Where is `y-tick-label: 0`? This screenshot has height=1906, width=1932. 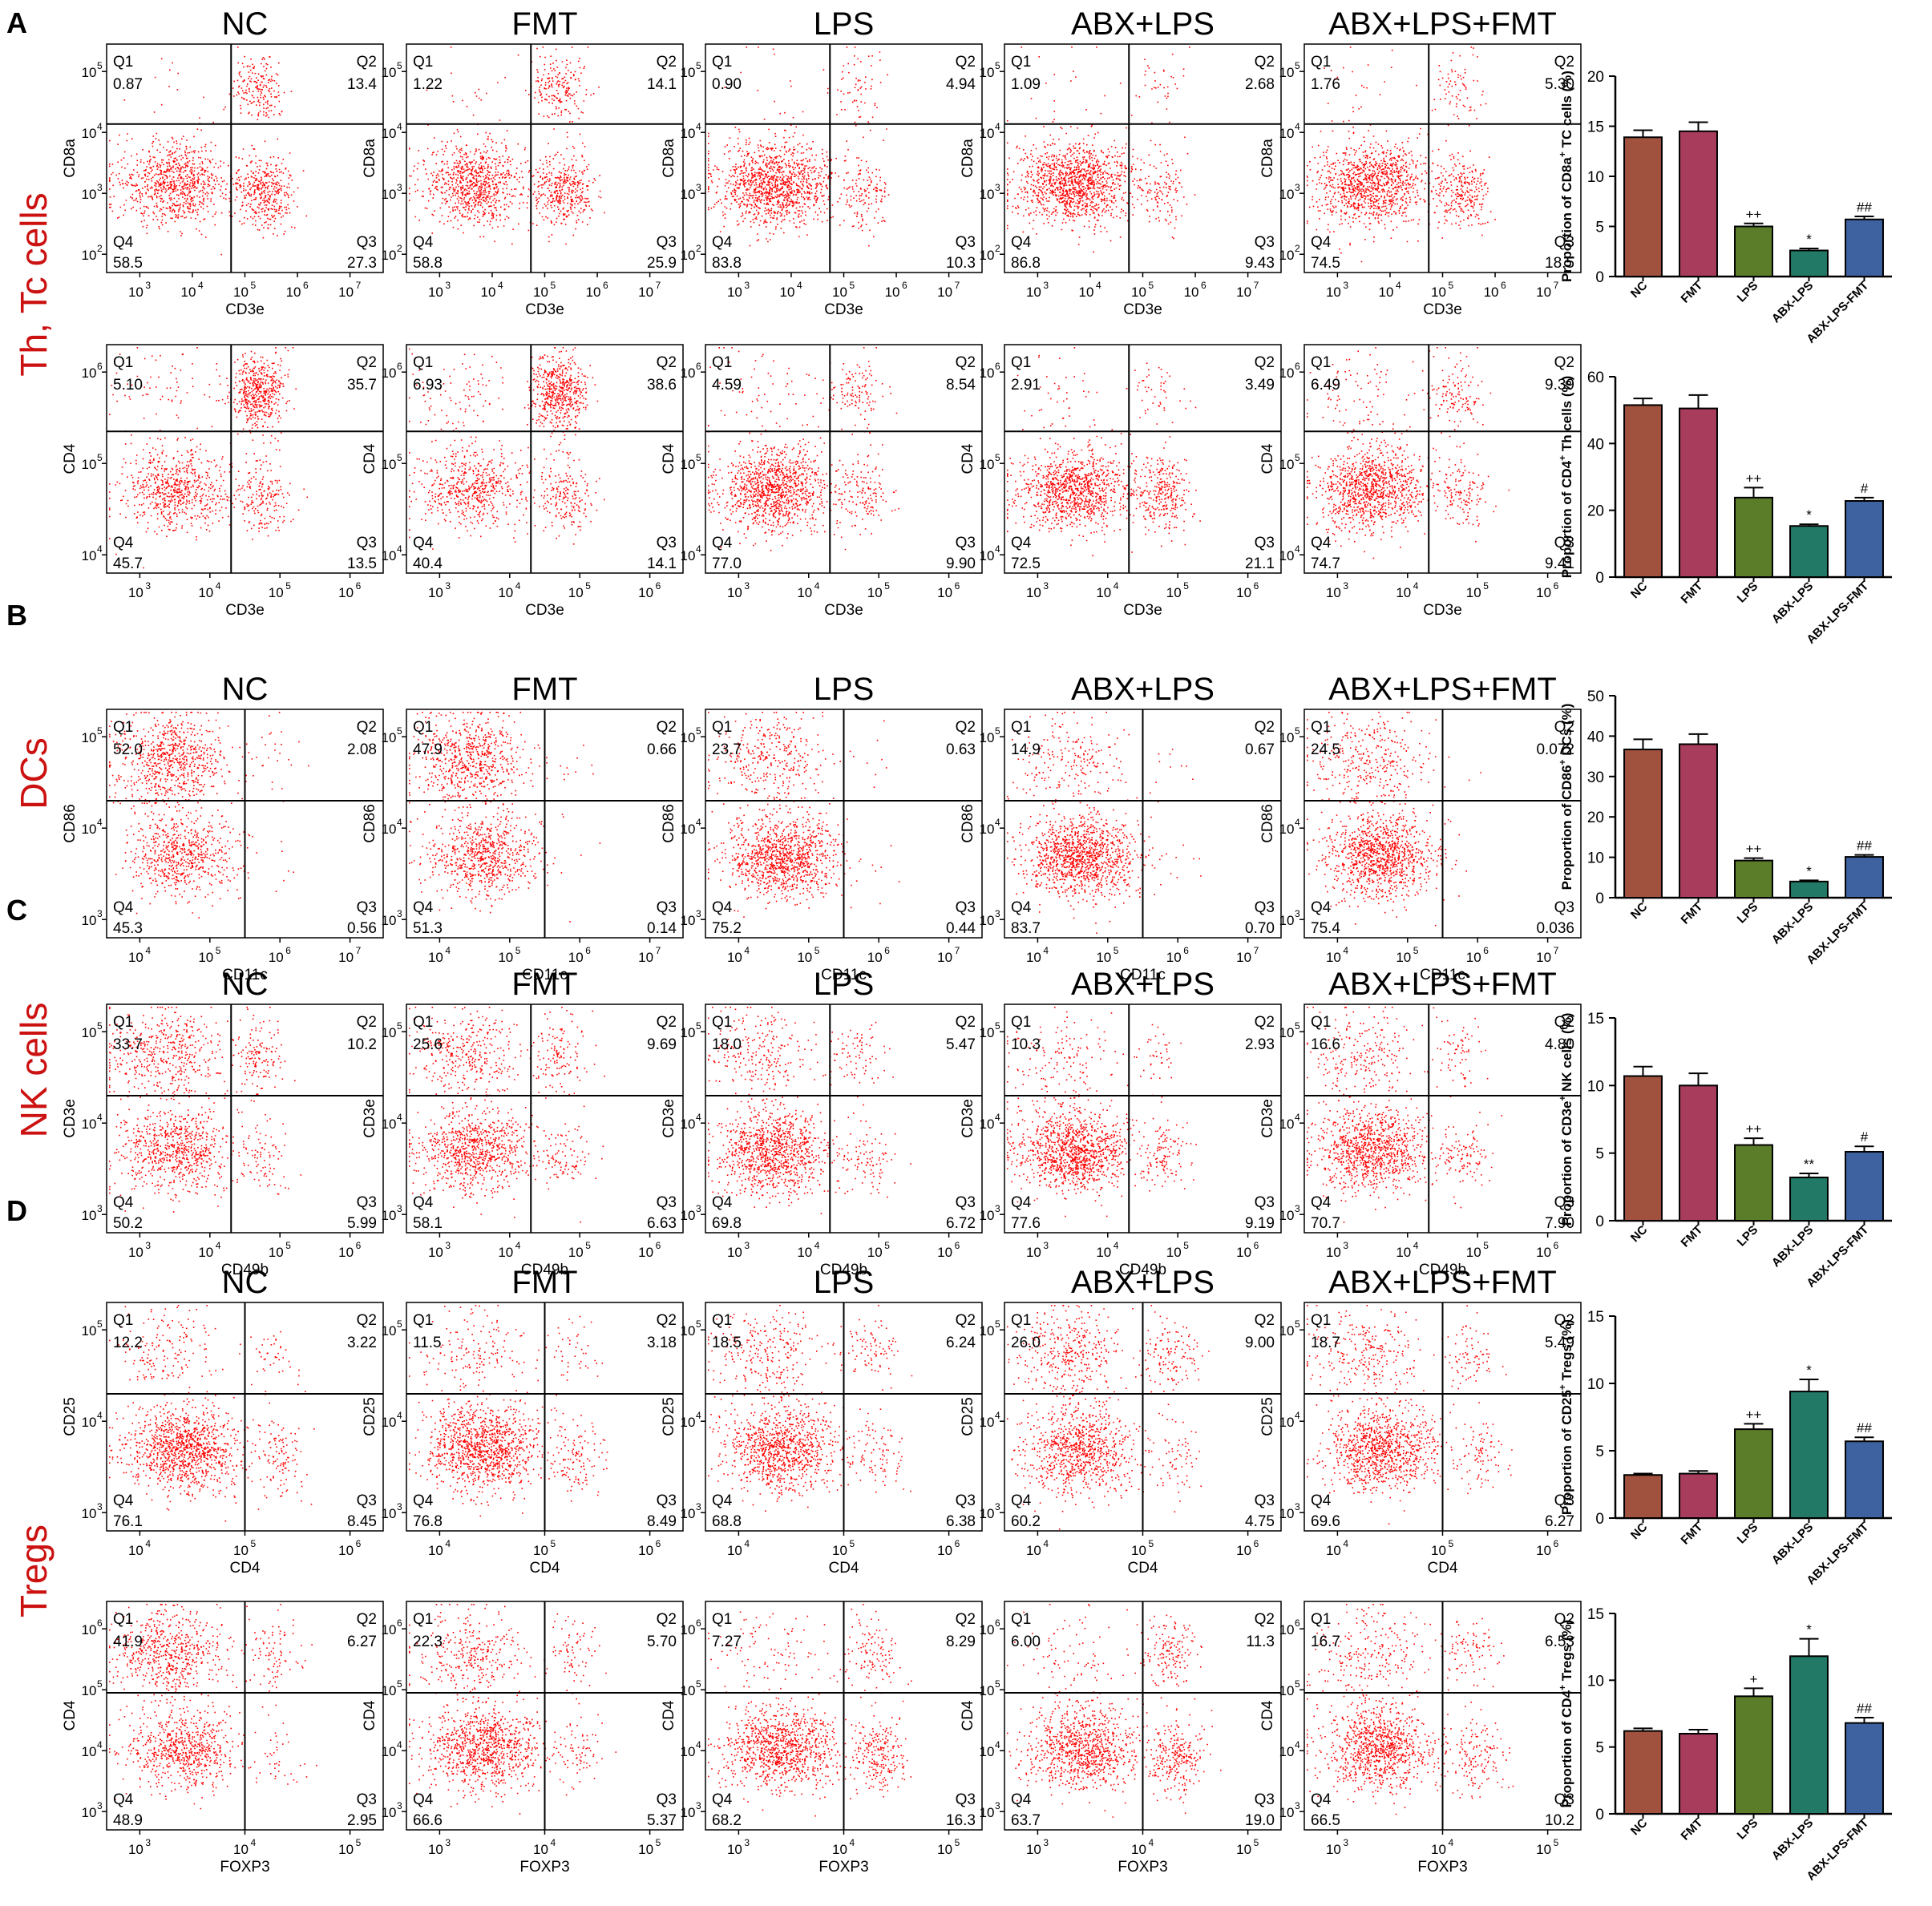 y-tick-label: 0 is located at coordinates (1599, 1519).